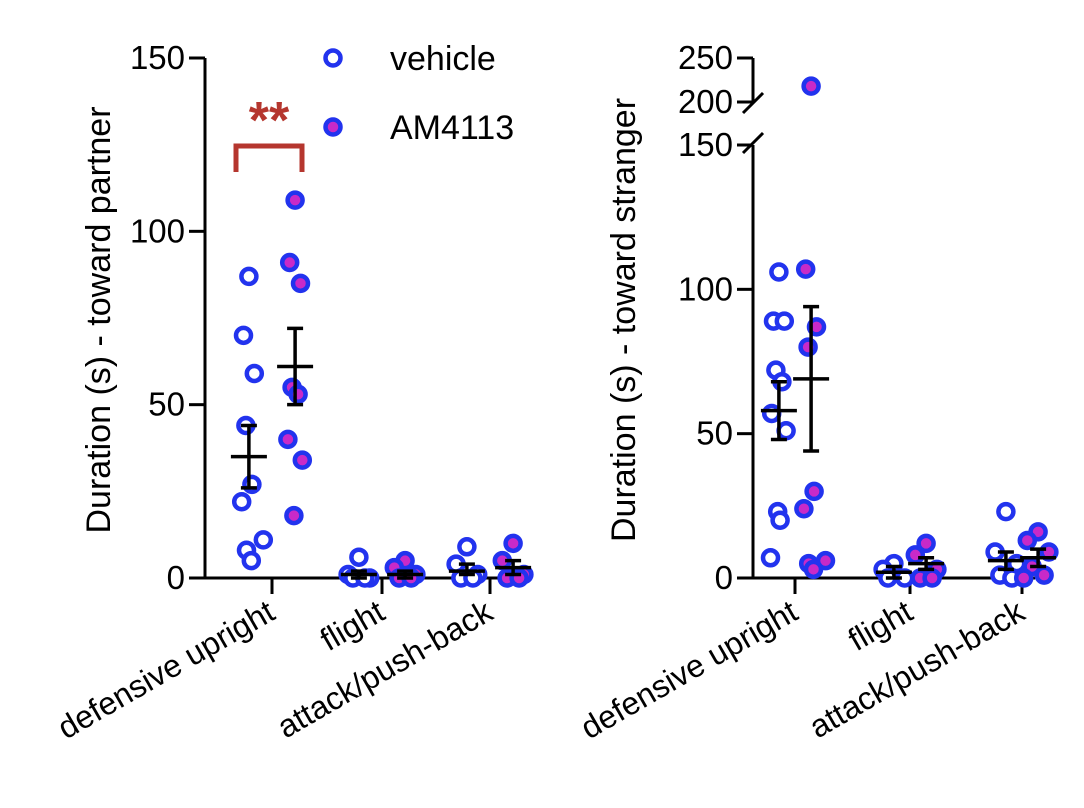 The image size is (1084, 808). What do you see at coordinates (165, 669) in the screenshot?
I see `partner-category-label: defensive upright` at bounding box center [165, 669].